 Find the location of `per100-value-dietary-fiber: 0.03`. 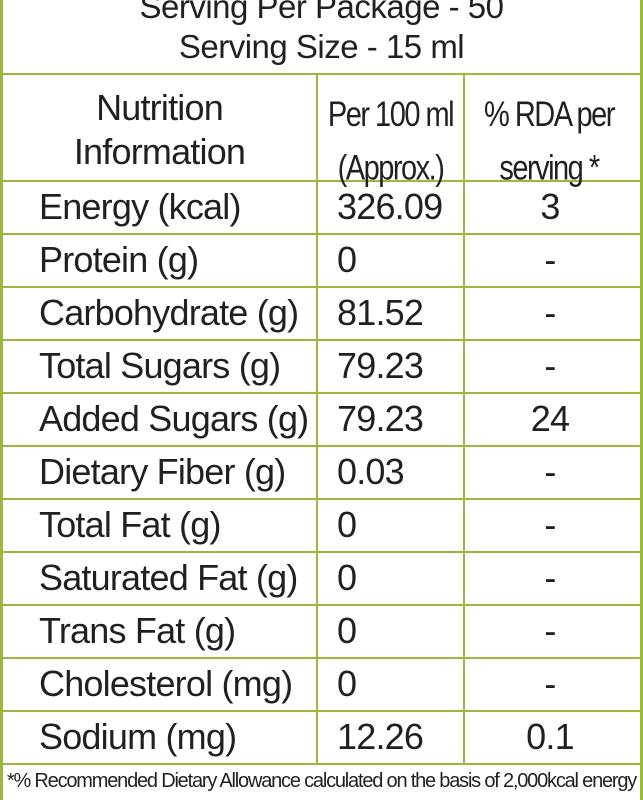

per100-value-dietary-fiber: 0.03 is located at coordinates (371, 471).